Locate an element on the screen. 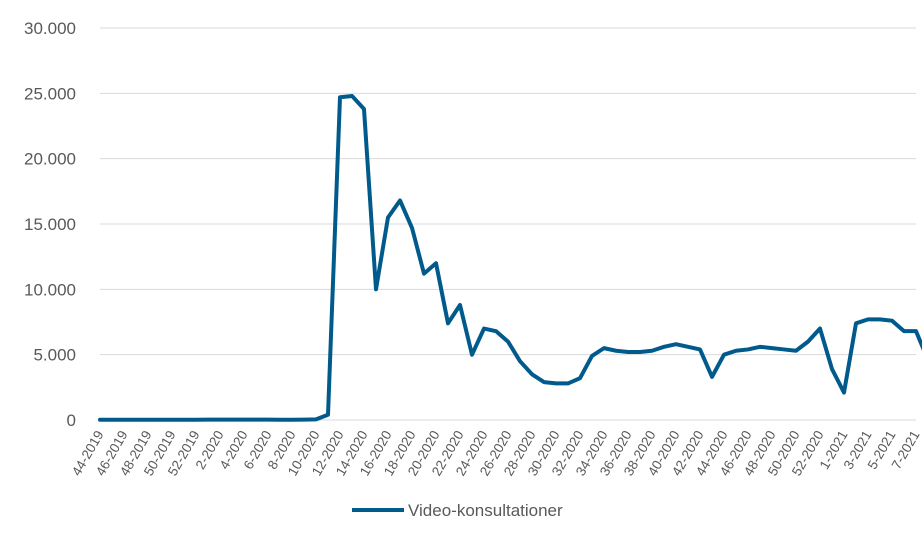 This screenshot has width=922, height=547. y-axis-tick-labels: 0 5.000 10.000 15.000 20.000 25.000 30.000 is located at coordinates (50, 224).